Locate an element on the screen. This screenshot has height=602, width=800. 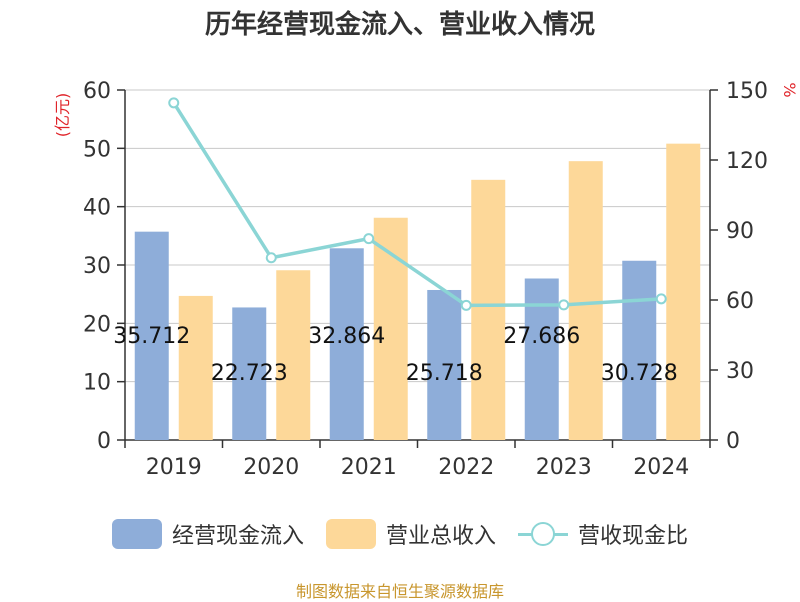
bar-revenue-2023 is located at coordinates (585, 300).